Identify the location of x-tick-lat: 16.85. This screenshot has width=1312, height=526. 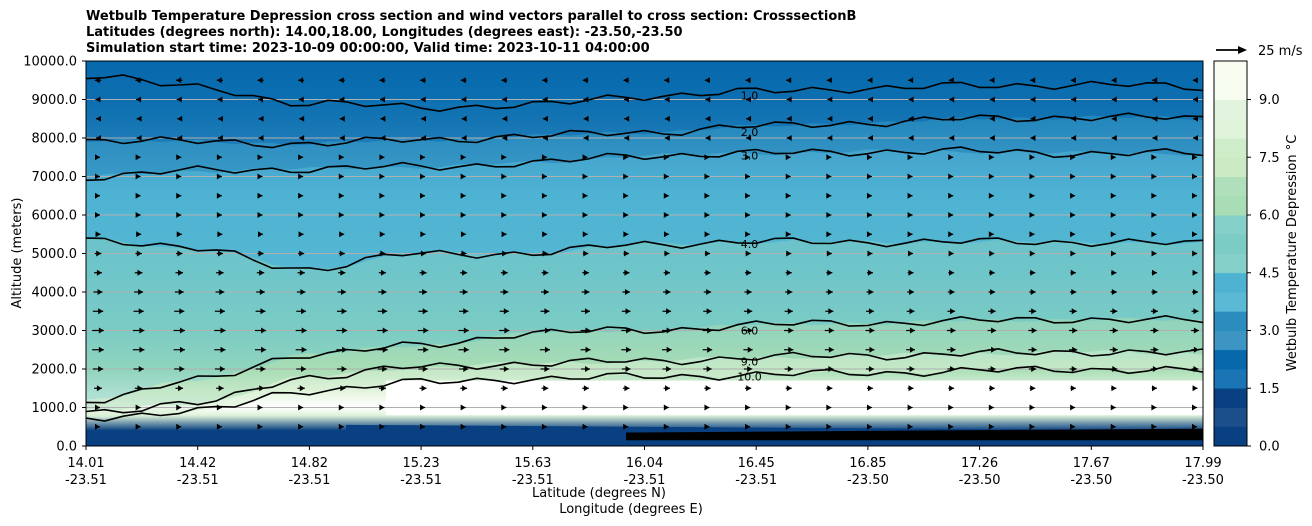
(867, 463).